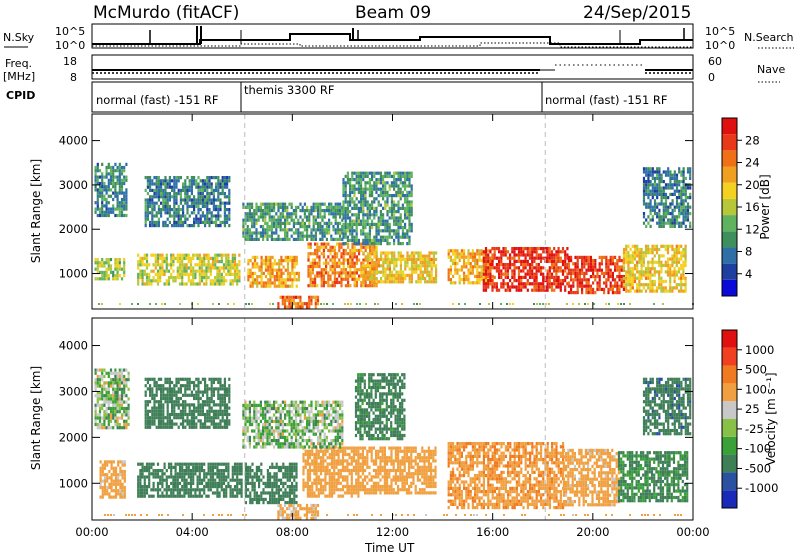 The image size is (800, 554). What do you see at coordinates (729, 207) in the screenshot?
I see `power-colorbar-swatches` at bounding box center [729, 207].